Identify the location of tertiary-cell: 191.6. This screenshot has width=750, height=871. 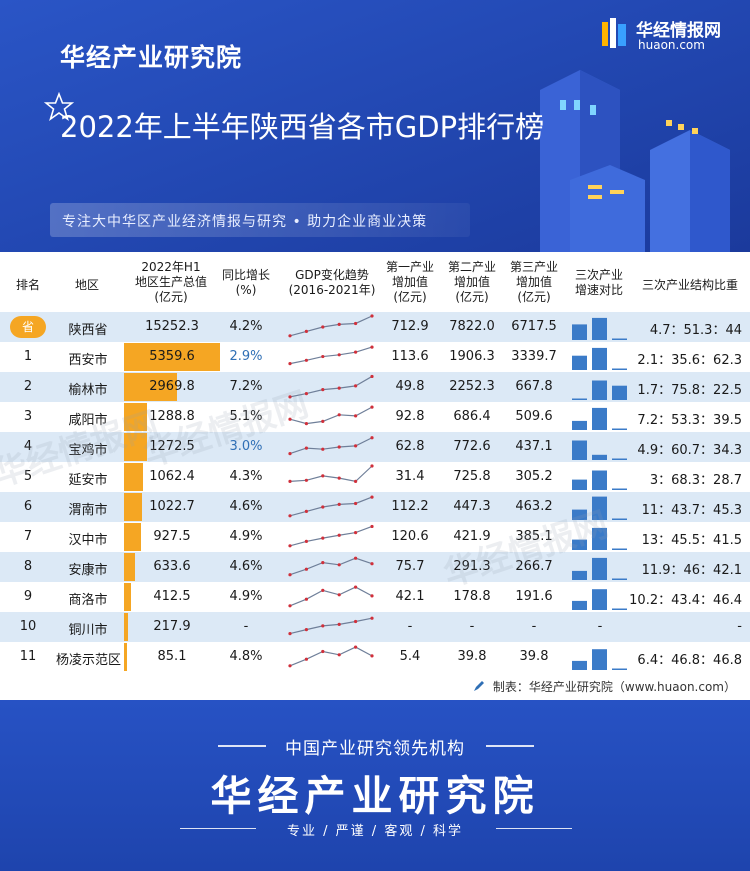
(534, 596).